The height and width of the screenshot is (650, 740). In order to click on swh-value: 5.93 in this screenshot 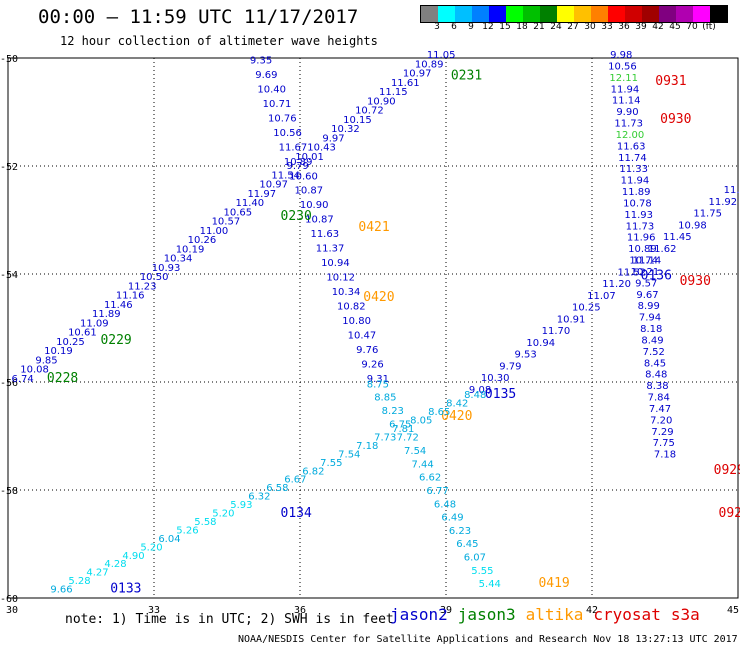, I will do `click(241, 505)`.